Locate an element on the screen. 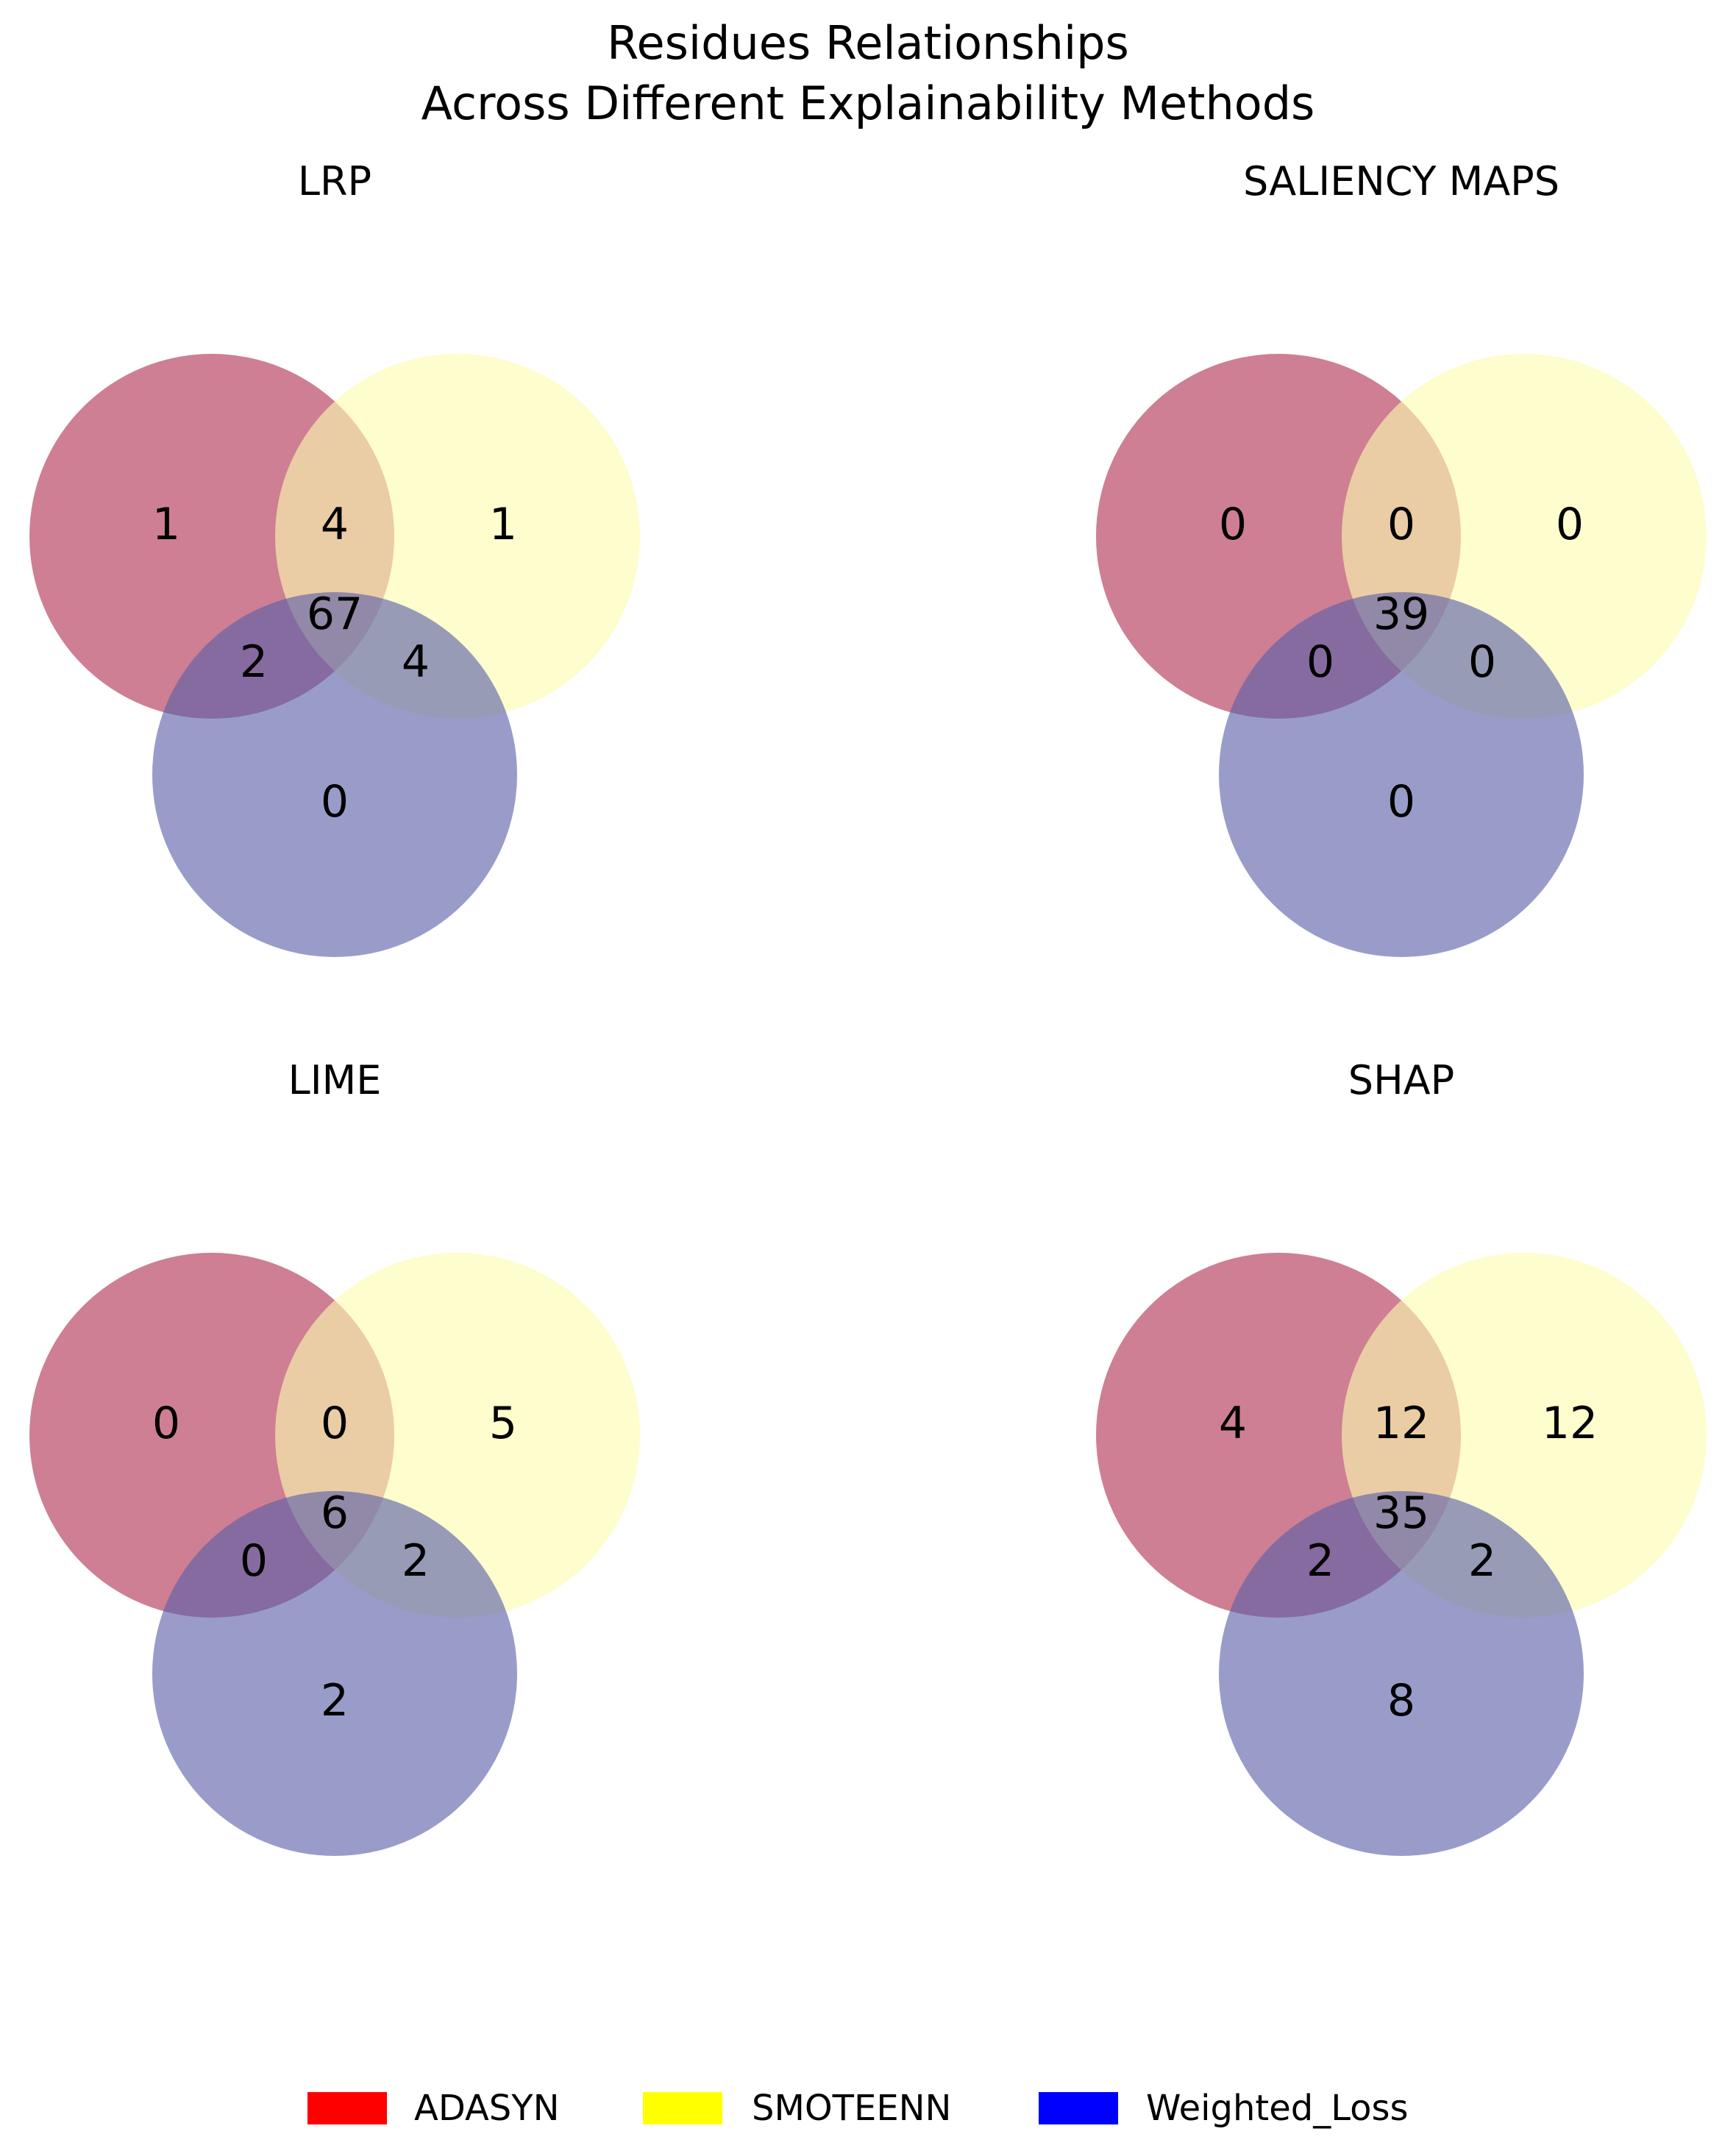 Image resolution: width=1736 pixels, height=2148 pixels. legend-swatch-smoteenn is located at coordinates (682, 2108).